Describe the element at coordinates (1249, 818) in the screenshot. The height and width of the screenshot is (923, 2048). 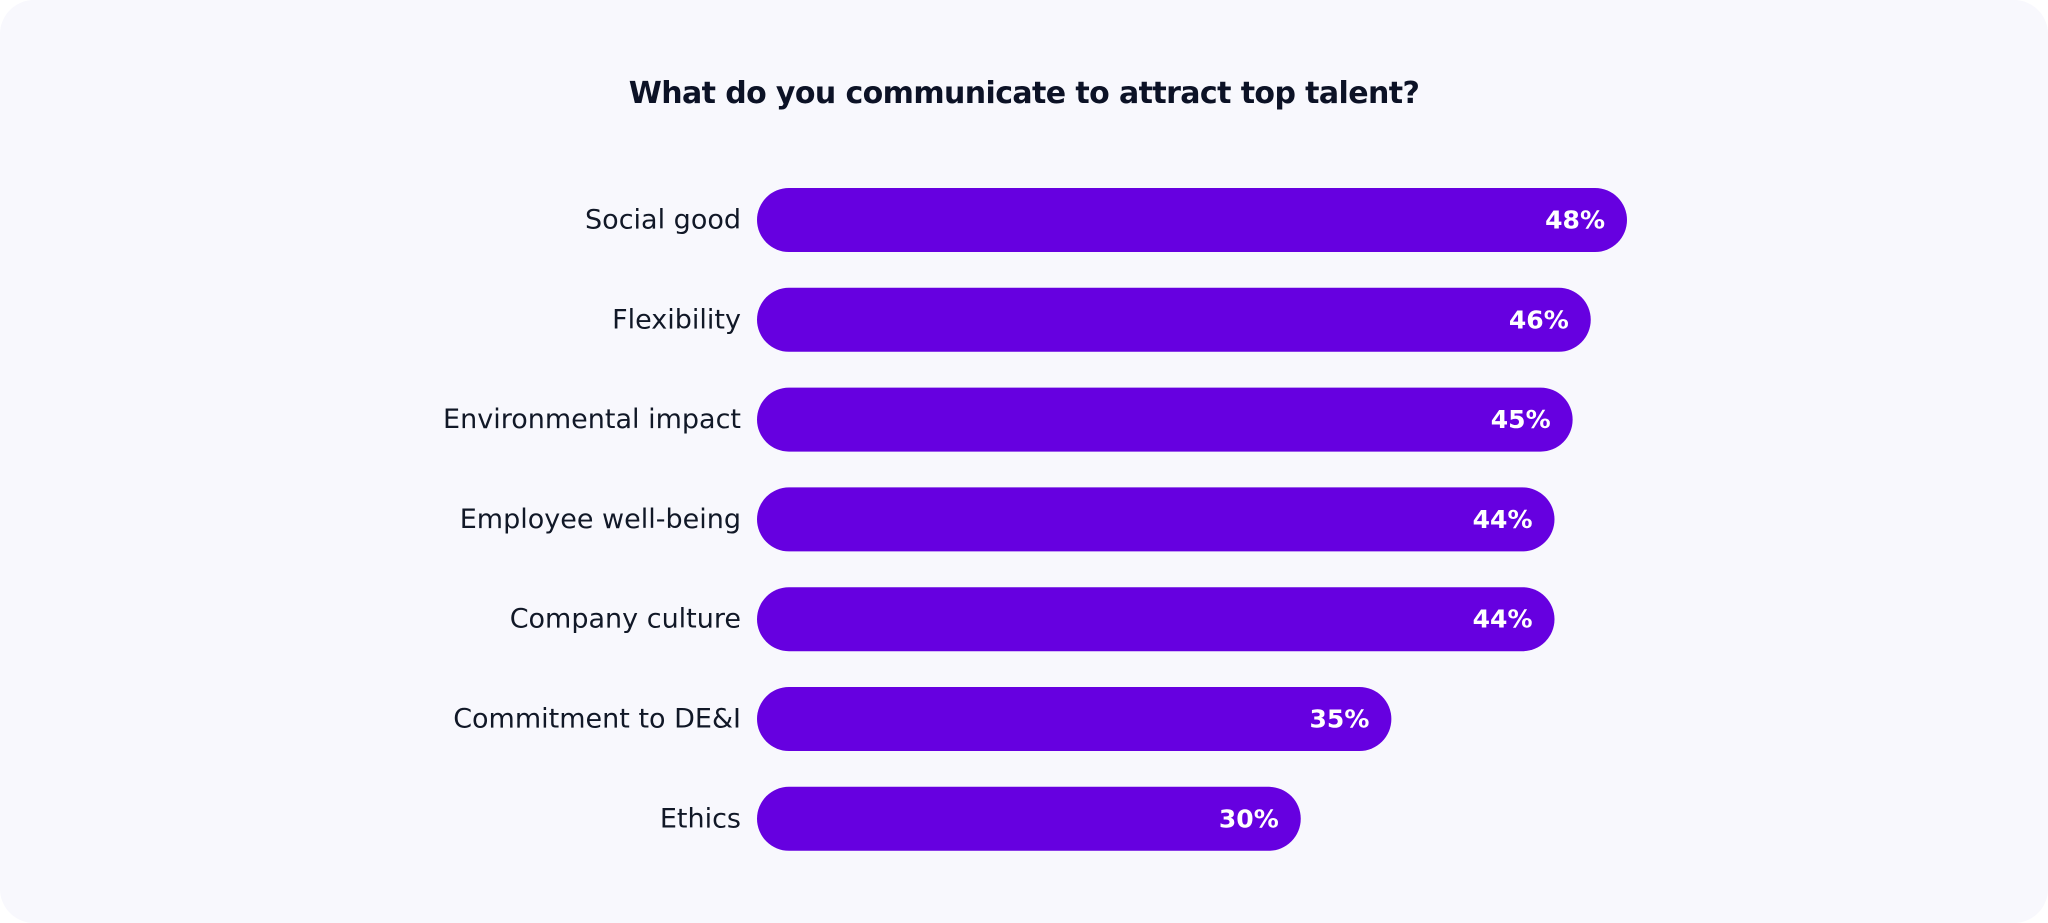
I see `value-label: 30%` at that location.